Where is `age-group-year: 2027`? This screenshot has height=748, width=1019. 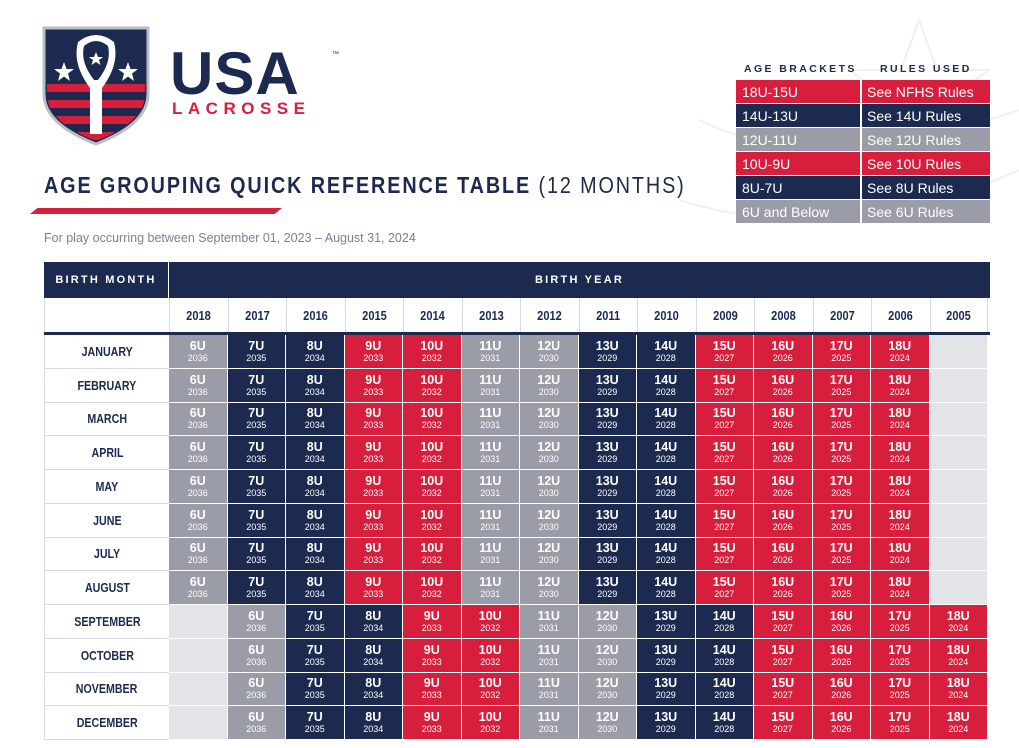
age-group-year: 2027 is located at coordinates (724, 594).